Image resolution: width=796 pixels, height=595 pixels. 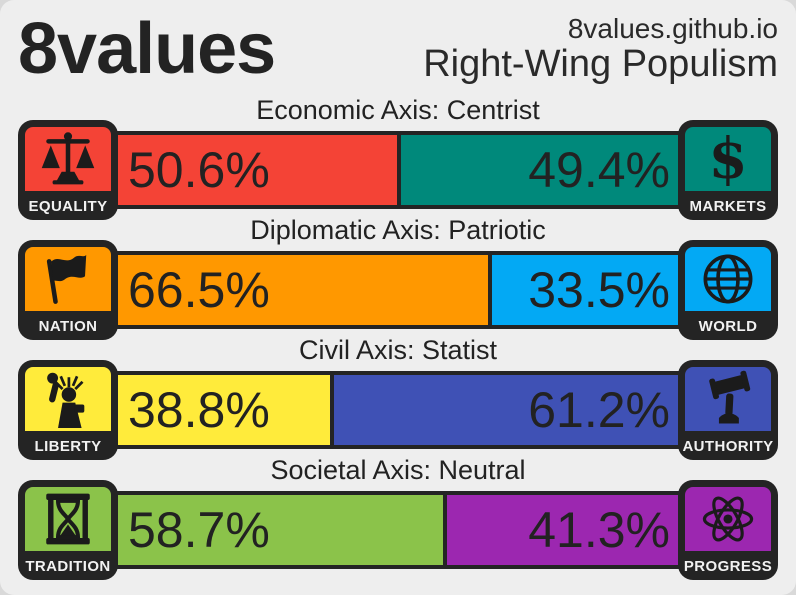 I want to click on result-title: Right-Wing Populism, so click(x=600, y=63).